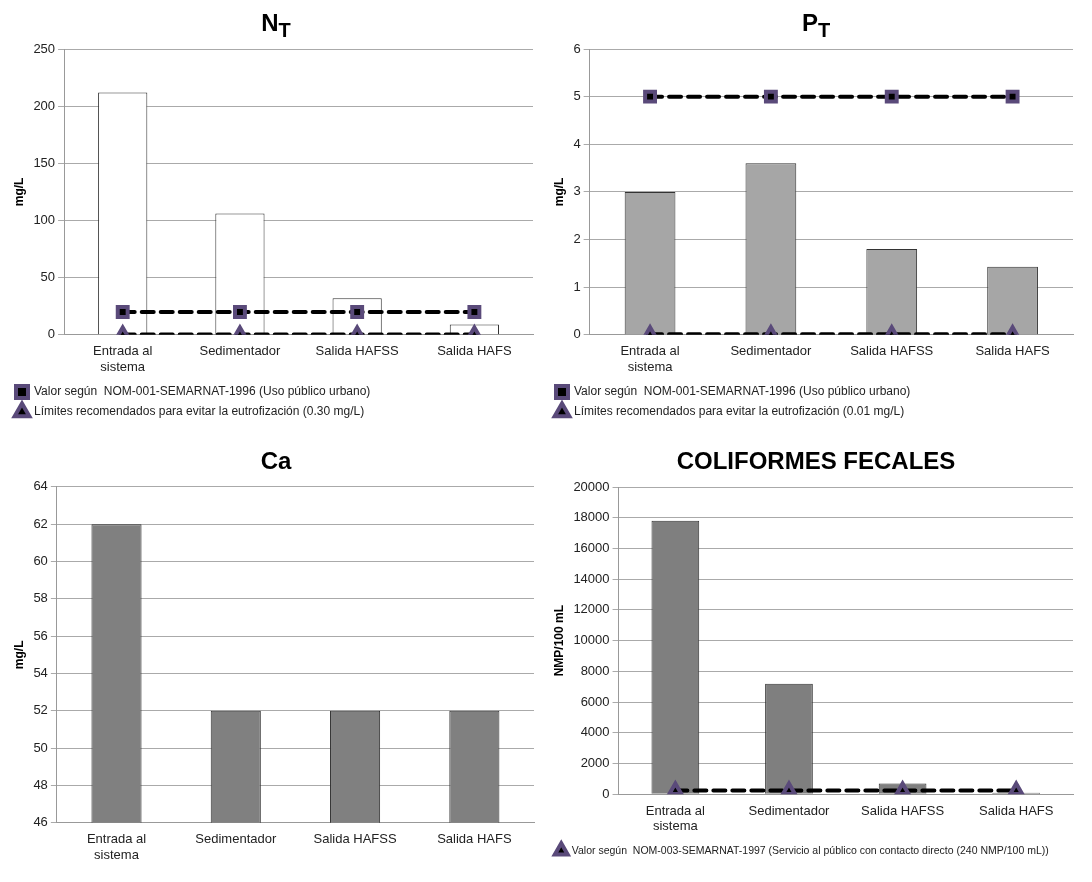 The height and width of the screenshot is (882, 1092). I want to click on chart-title: Ca, so click(276, 461).